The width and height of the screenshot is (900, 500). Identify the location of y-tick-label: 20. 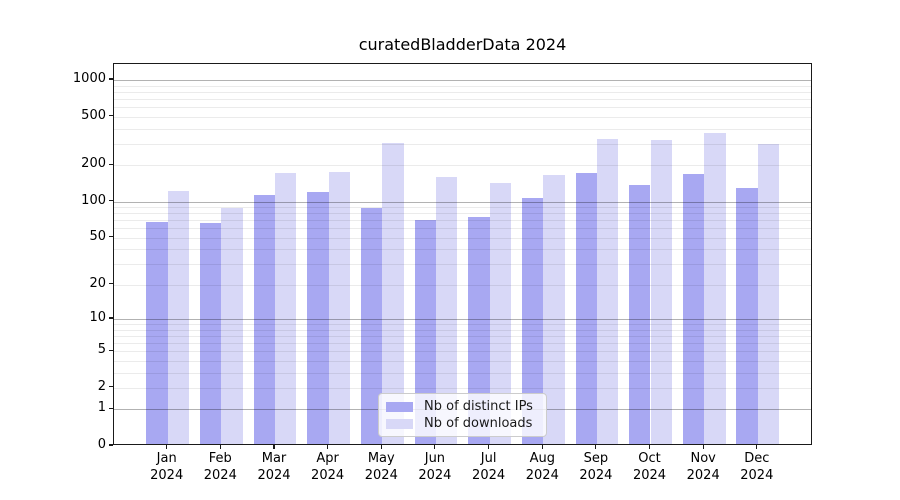
(97, 283).